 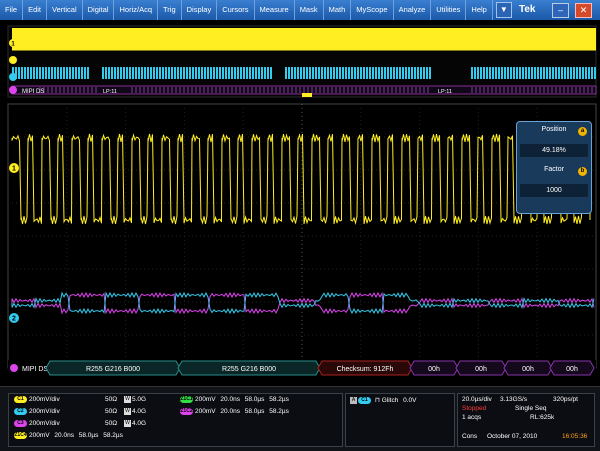 I want to click on svg-text: 2, so click(x=14, y=319).